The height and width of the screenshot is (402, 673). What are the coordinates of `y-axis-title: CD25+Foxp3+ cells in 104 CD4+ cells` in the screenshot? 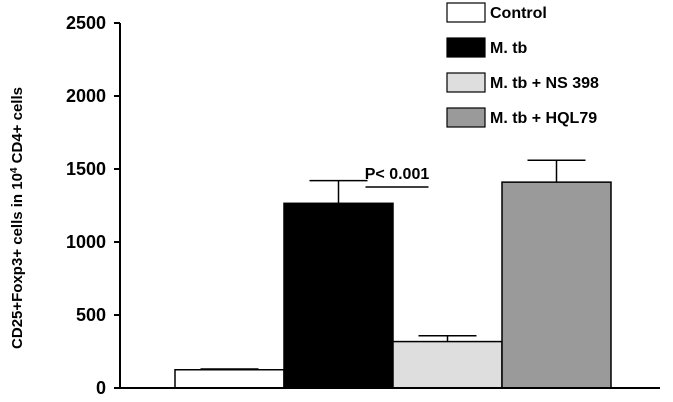 It's located at (18, 218).